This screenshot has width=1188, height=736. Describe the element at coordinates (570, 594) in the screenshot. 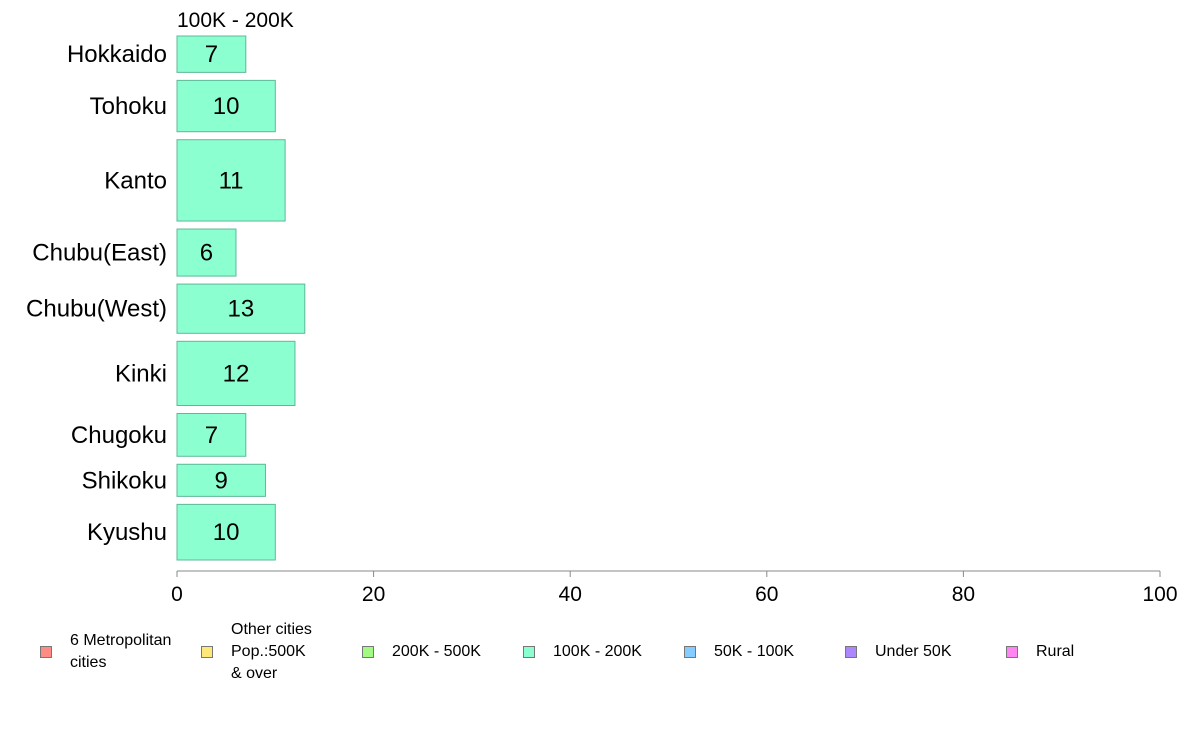

I see `x-tick-label: 40` at that location.